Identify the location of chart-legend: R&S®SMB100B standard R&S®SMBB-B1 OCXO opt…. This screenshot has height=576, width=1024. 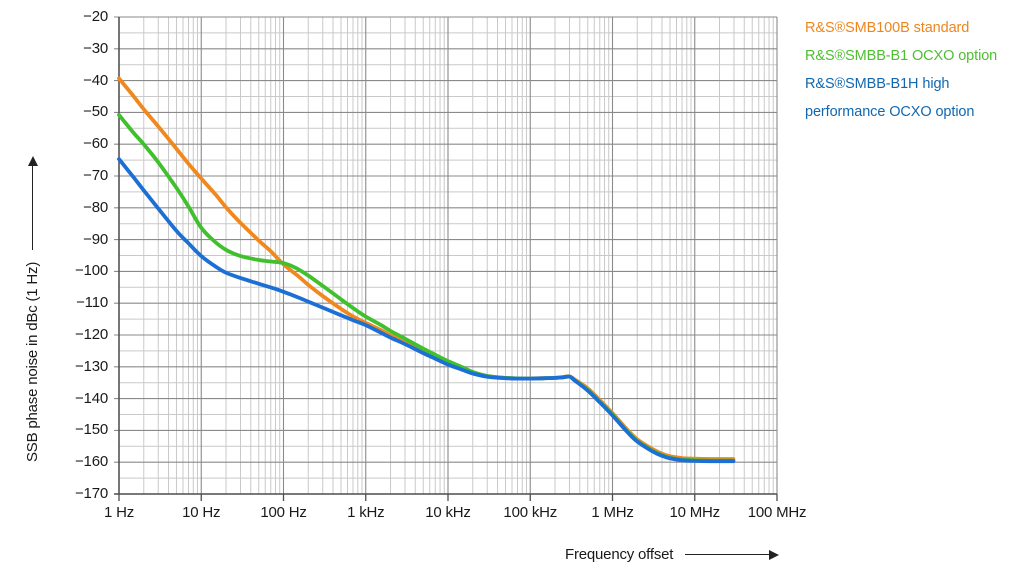
(901, 70).